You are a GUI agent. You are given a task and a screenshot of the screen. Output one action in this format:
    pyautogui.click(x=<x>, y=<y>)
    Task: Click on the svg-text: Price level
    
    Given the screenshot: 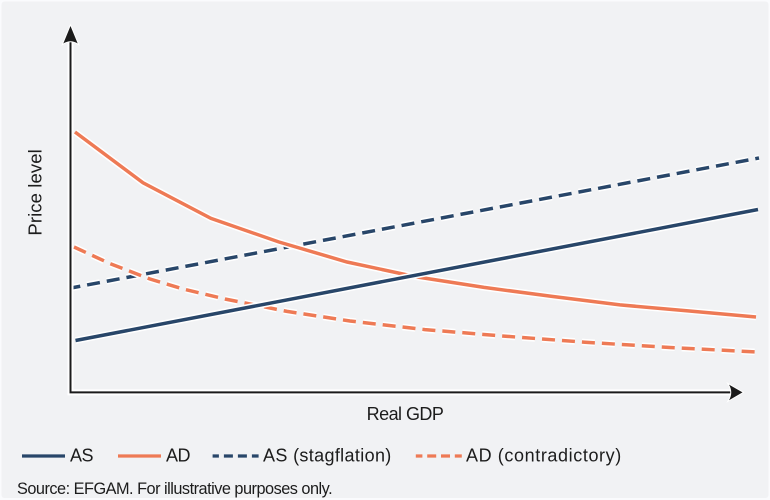 What is the action you would take?
    pyautogui.click(x=35, y=192)
    